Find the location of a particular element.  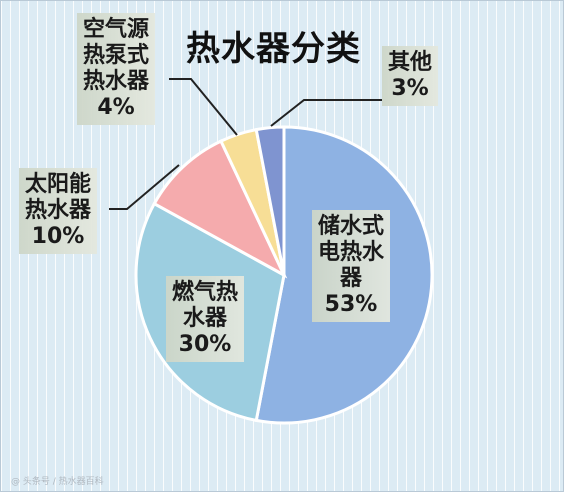

leader-line-solar is located at coordinates (144, 187).